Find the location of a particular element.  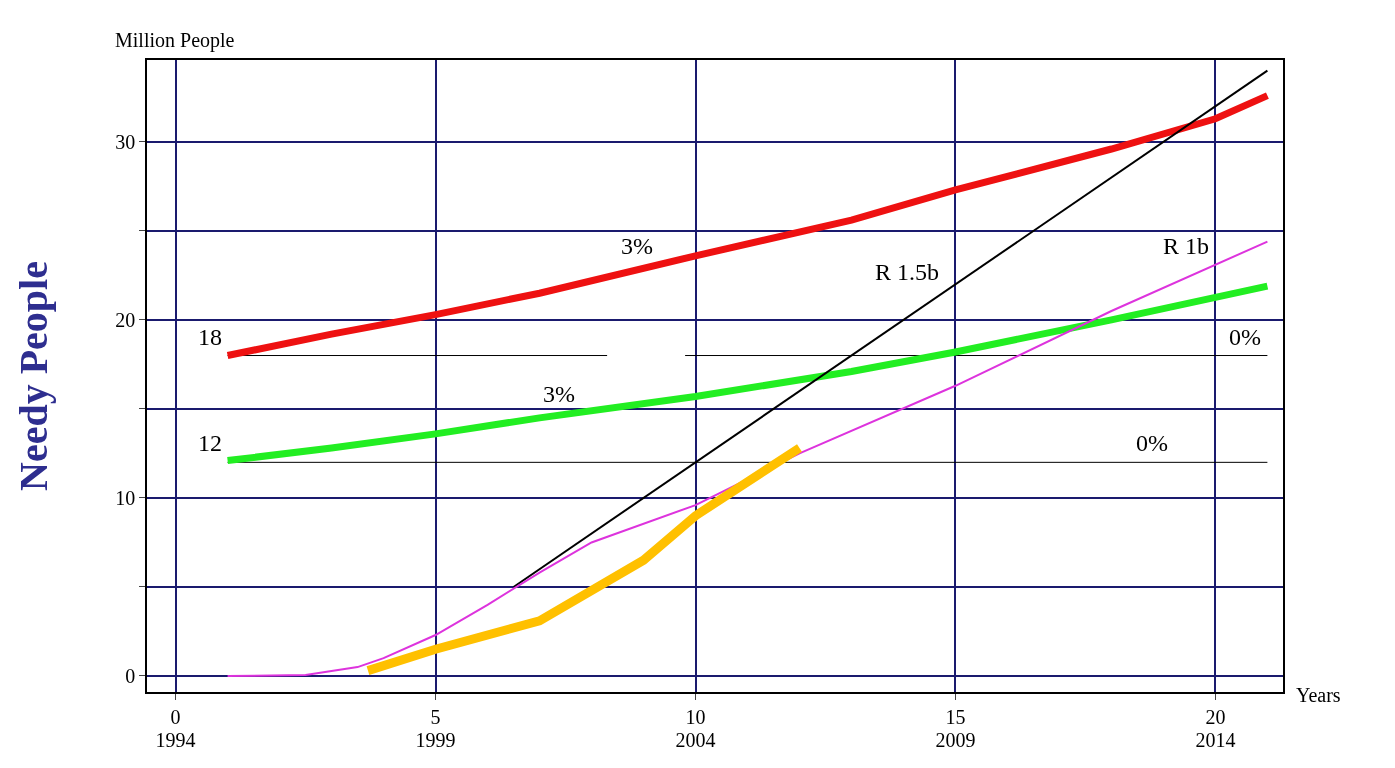

x2-tick-label: 2009 is located at coordinates (955, 740).